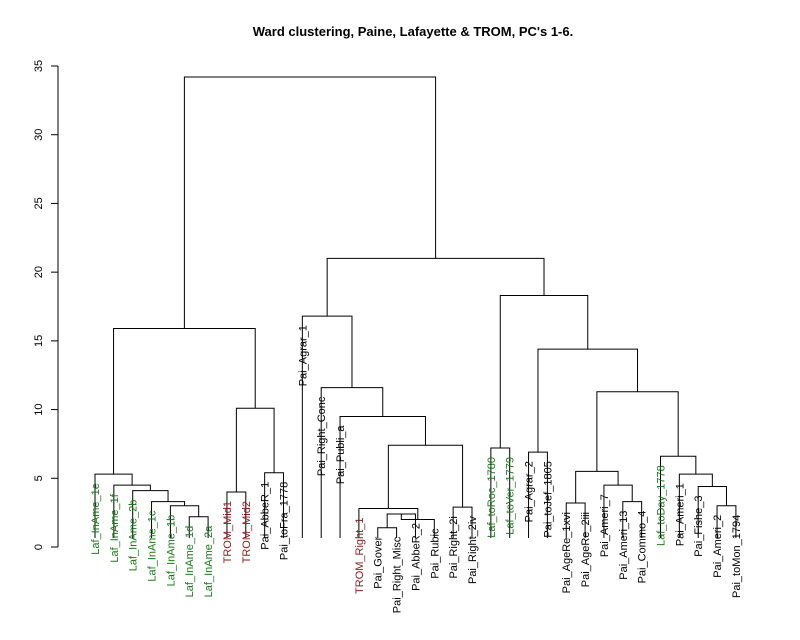  What do you see at coordinates (473, 550) in the screenshot?
I see `leaf-label: Pai_Right_2iv` at bounding box center [473, 550].